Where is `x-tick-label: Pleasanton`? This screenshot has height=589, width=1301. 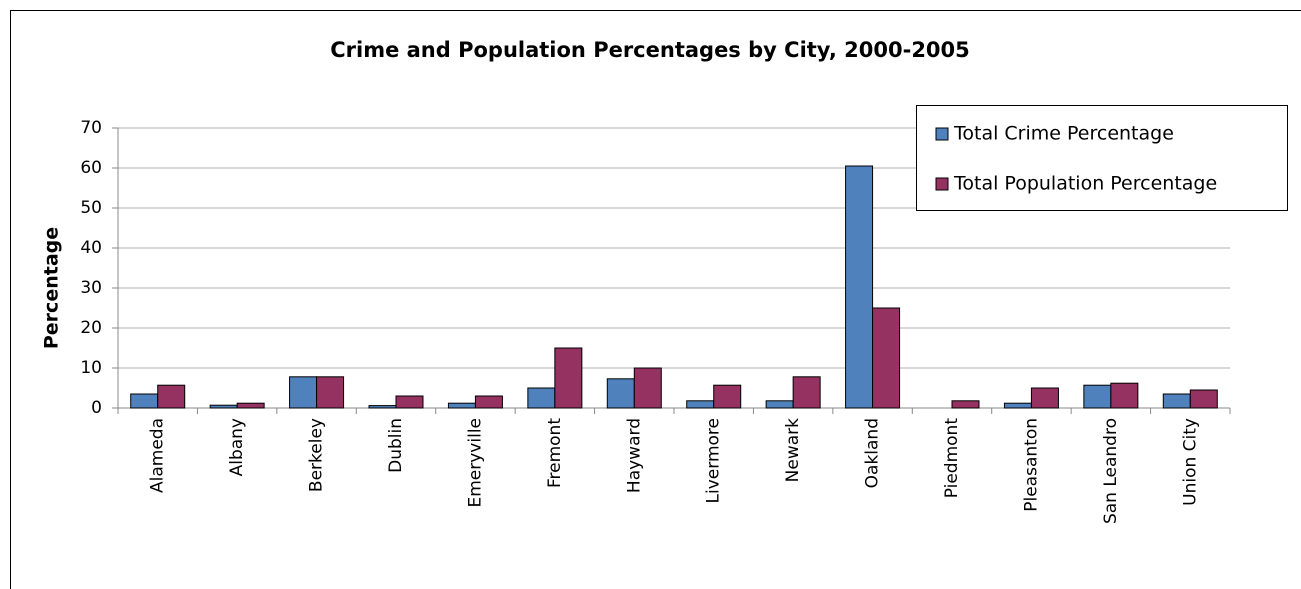
x-tick-label: Pleasanton is located at coordinates (1031, 465).